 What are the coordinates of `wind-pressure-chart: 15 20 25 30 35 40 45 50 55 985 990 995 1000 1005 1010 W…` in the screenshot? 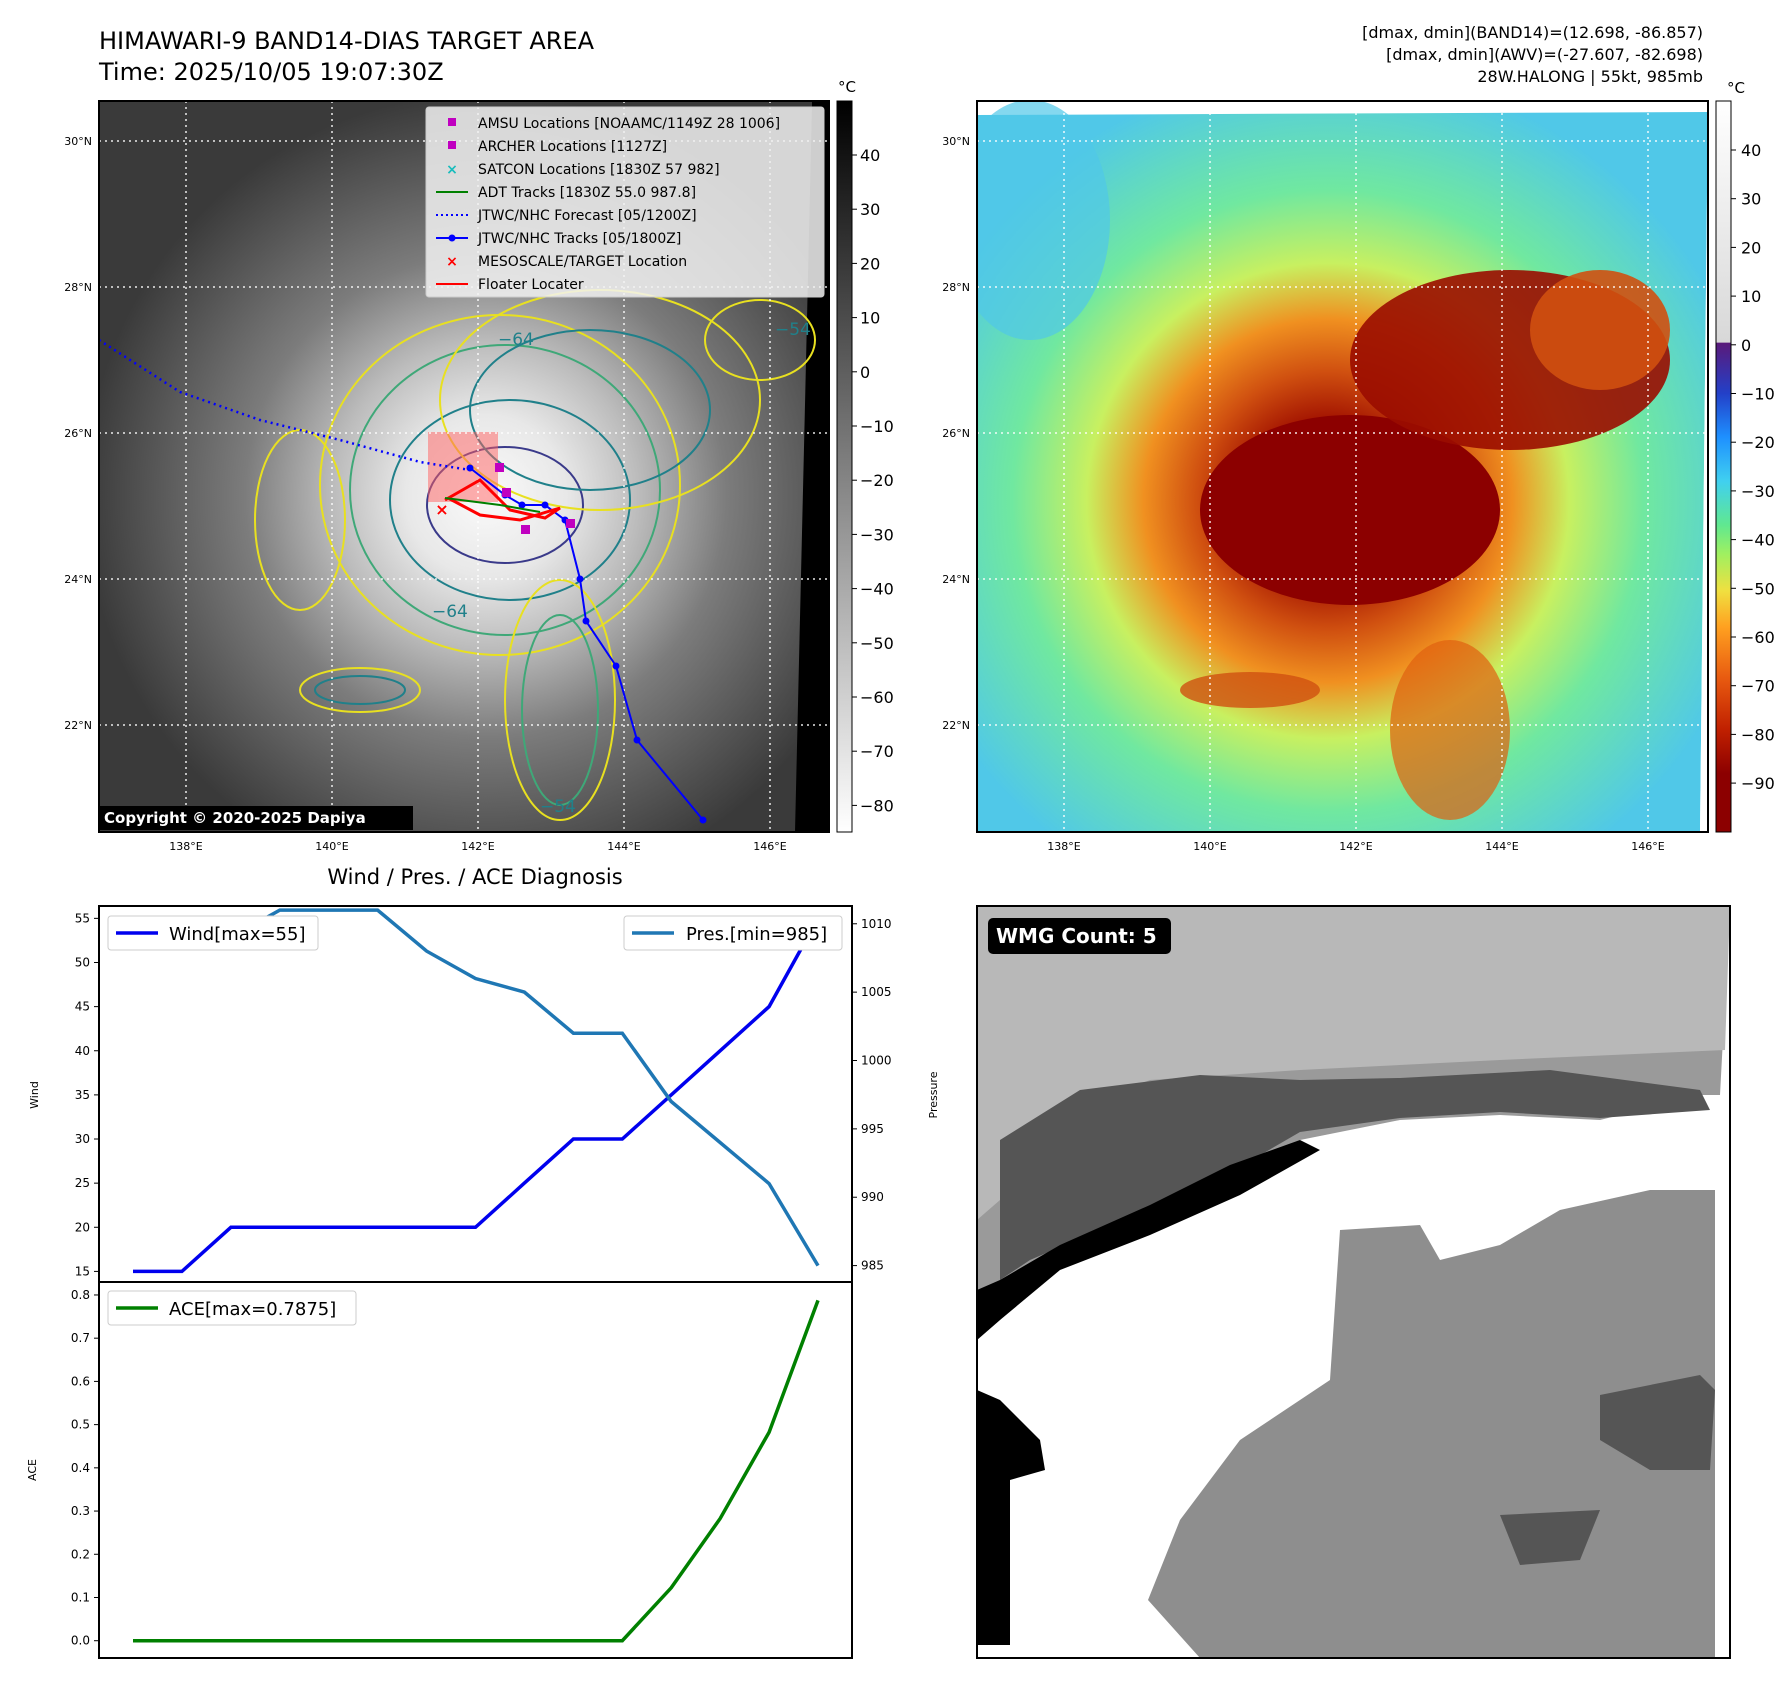 It's located at (483, 1094).